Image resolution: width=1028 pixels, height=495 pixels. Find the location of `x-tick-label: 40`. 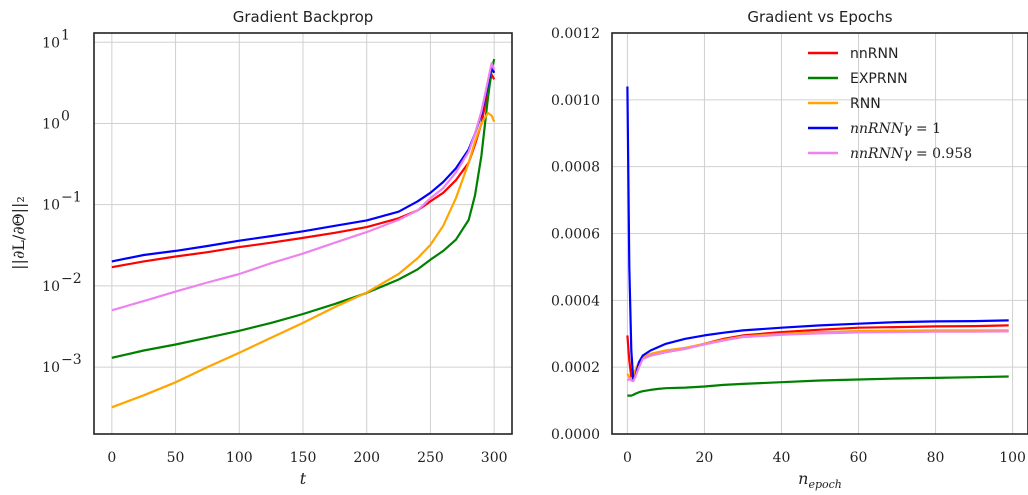

x-tick-label: 40 is located at coordinates (782, 458).